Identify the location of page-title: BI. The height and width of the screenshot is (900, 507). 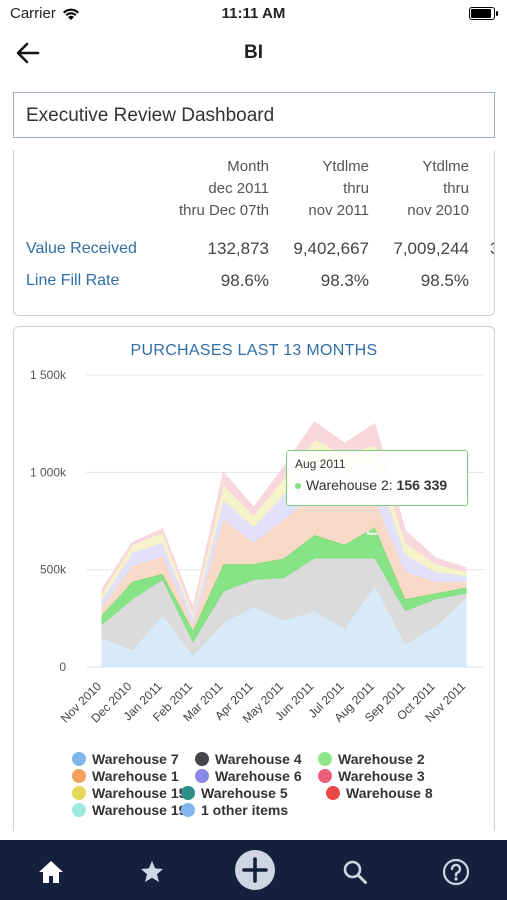
(253, 52).